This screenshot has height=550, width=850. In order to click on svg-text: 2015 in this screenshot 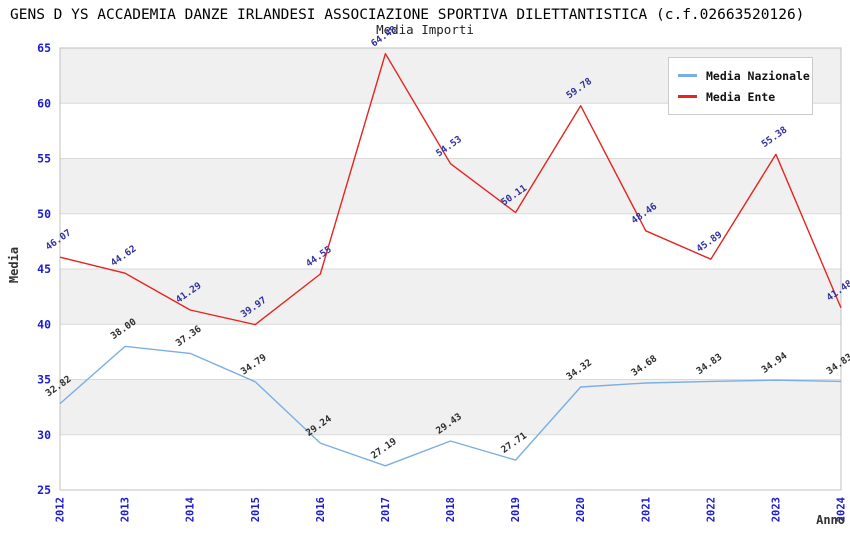, I will do `click(256, 509)`.